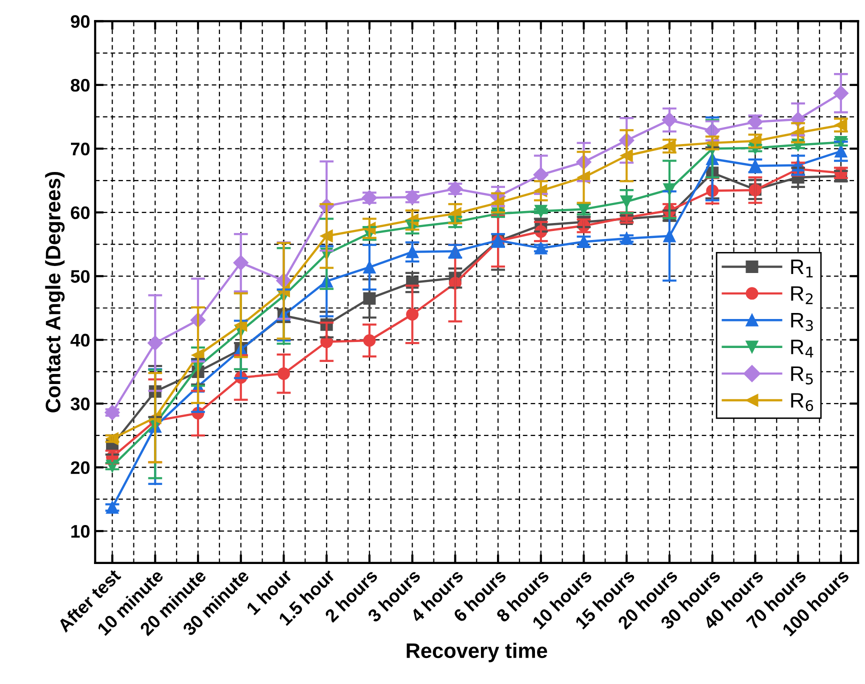  Describe the element at coordinates (80, 213) in the screenshot. I see `y-tick-label: 60` at that location.